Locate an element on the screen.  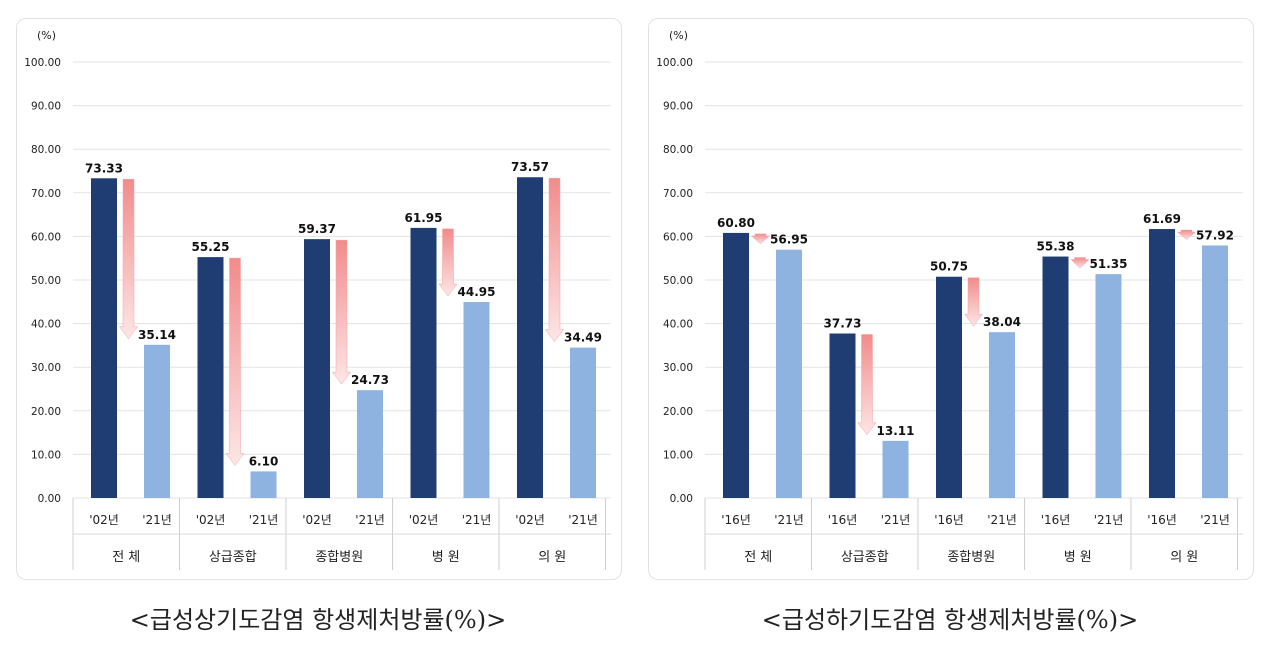
chart-caption-left: <급성상기도감염 항생제처방률(%)> is located at coordinates (318, 620).